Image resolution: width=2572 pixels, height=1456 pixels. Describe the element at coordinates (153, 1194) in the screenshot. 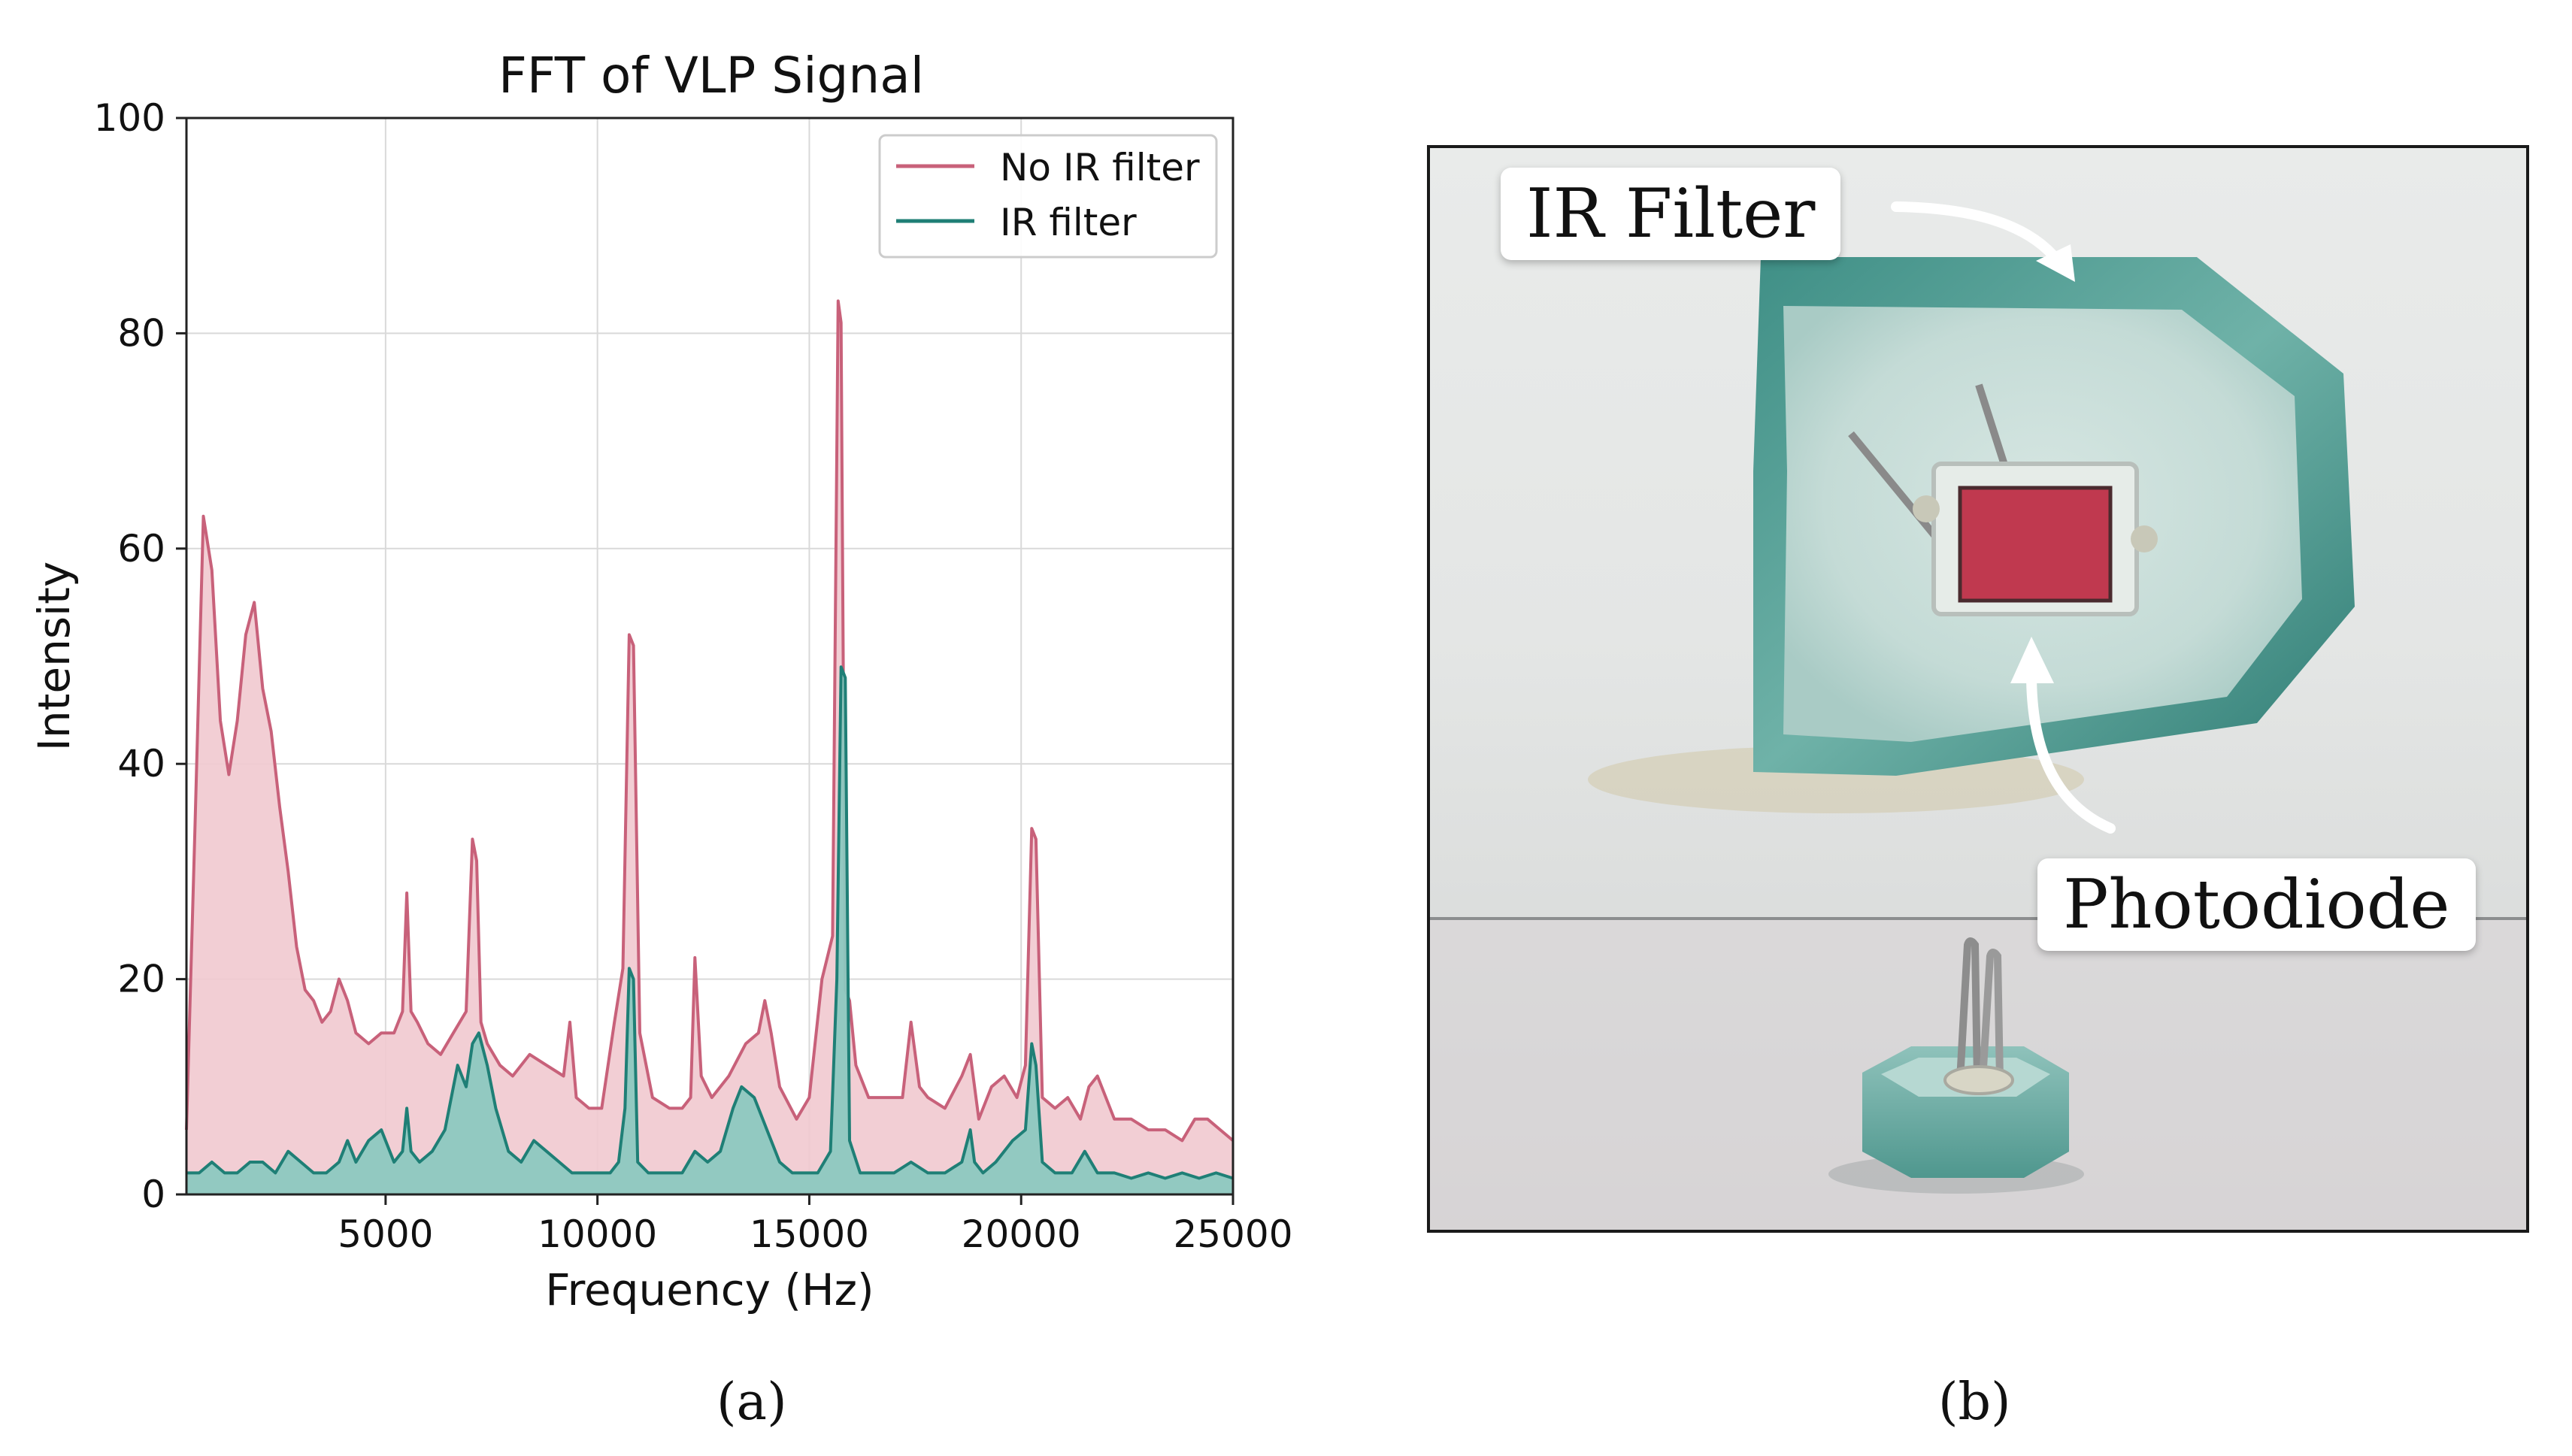

I see `y-tick-label: 0` at that location.